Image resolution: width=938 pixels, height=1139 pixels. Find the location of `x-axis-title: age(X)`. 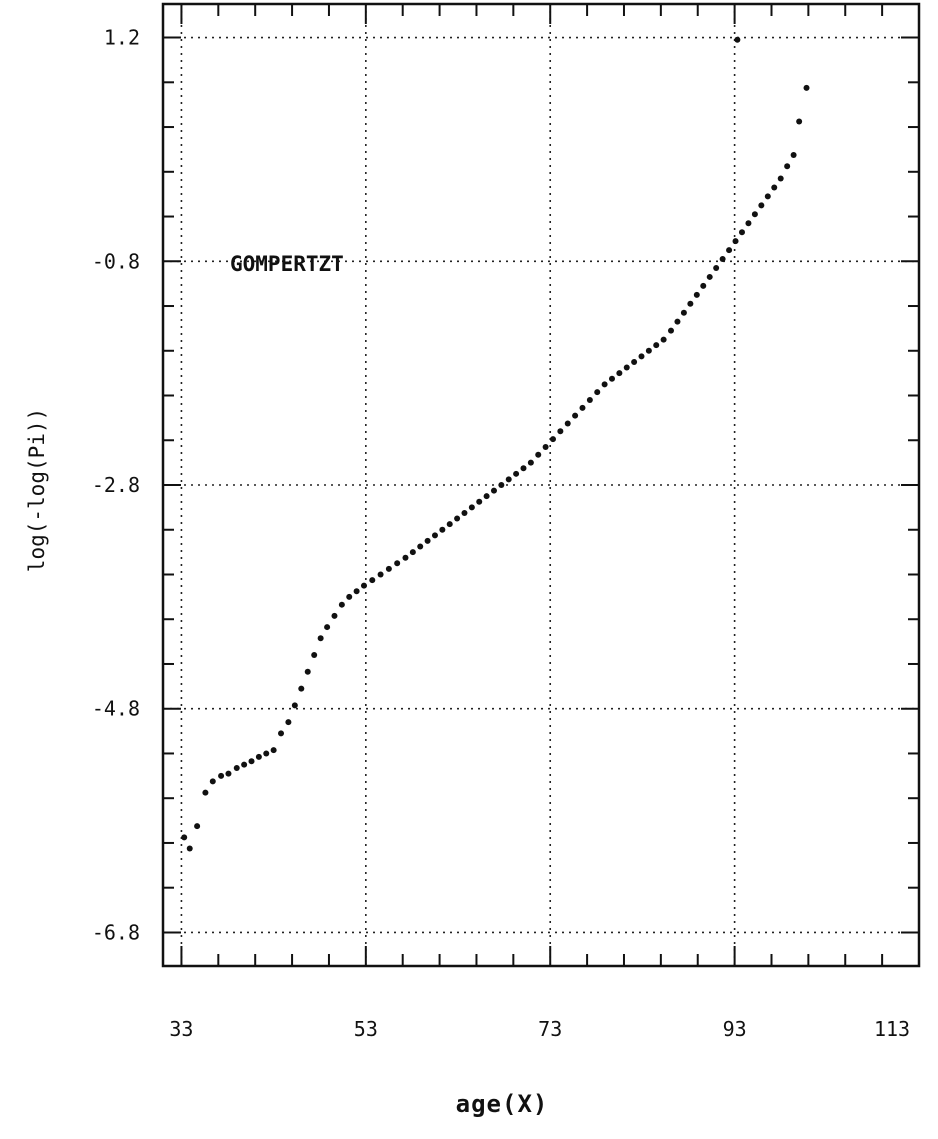

x-axis-title: age(X) is located at coordinates (502, 1104).